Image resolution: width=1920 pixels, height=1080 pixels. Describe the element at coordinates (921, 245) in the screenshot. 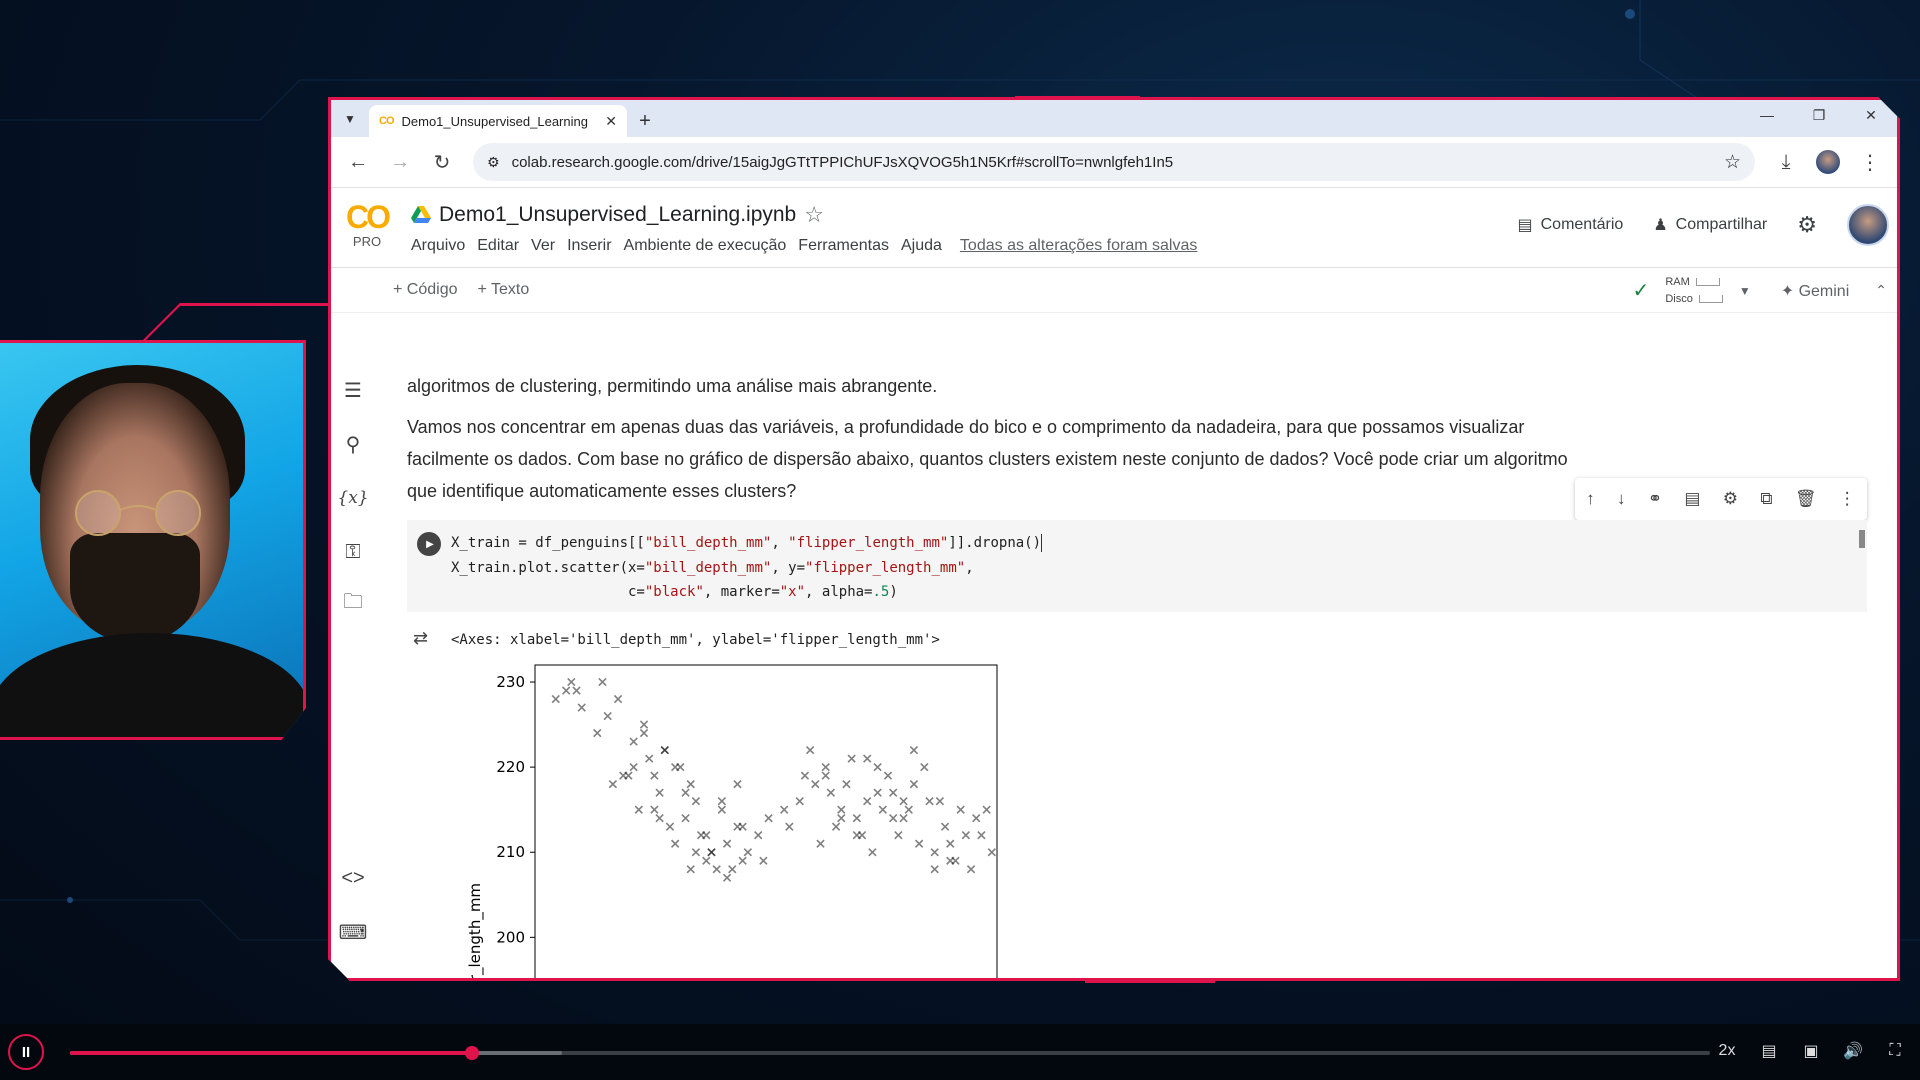

I see `menu-ajuda: Ajuda` at that location.